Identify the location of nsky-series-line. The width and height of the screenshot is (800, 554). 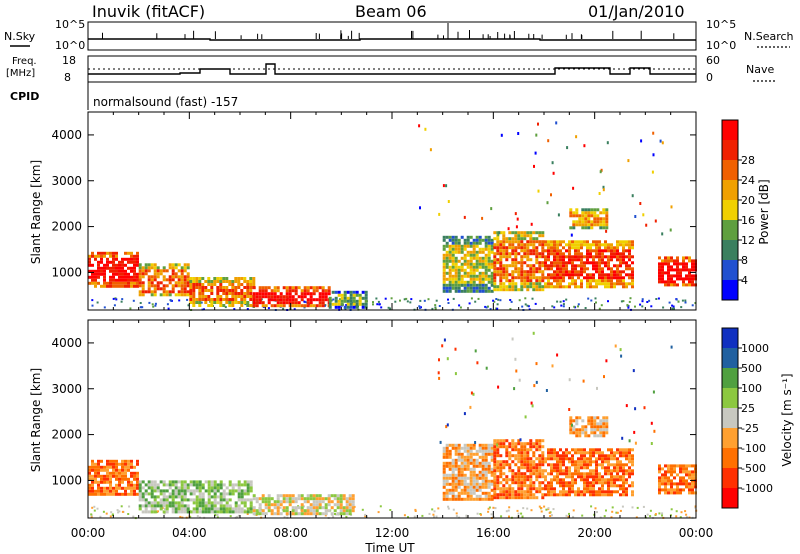
(392, 39).